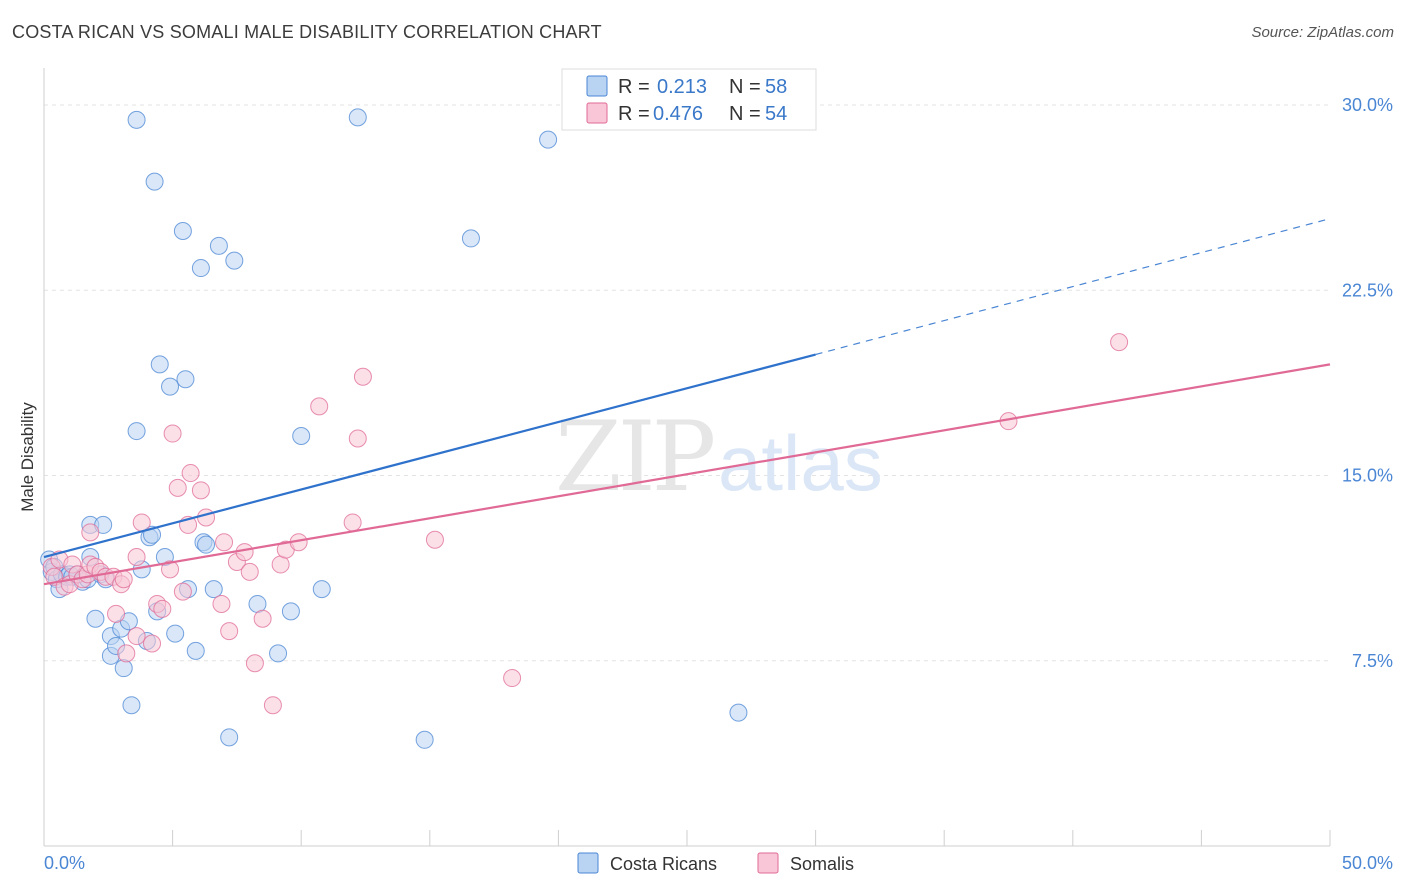 This screenshot has width=1406, height=892. What do you see at coordinates (1367, 863) in the screenshot?
I see `x-max-label: 50.0%` at bounding box center [1367, 863].